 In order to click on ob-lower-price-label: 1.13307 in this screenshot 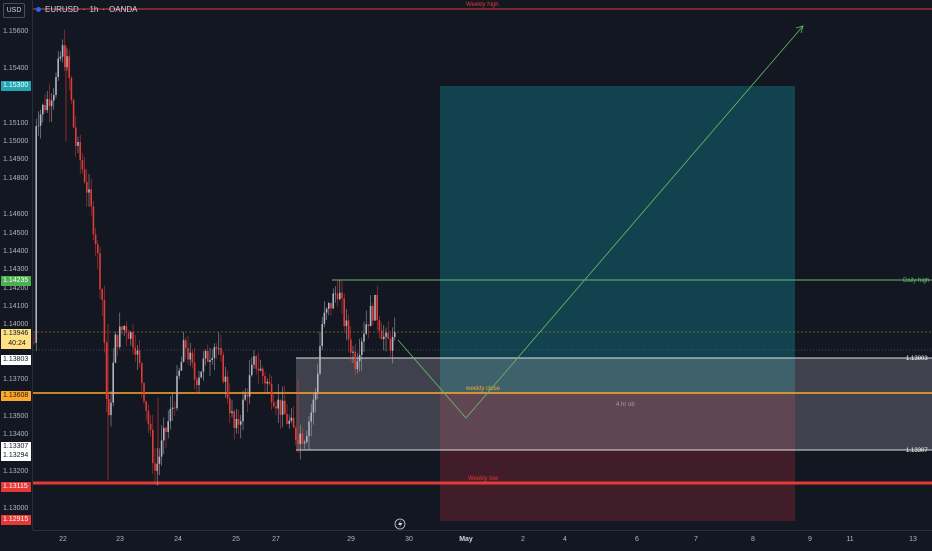, I will do `click(917, 451)`.